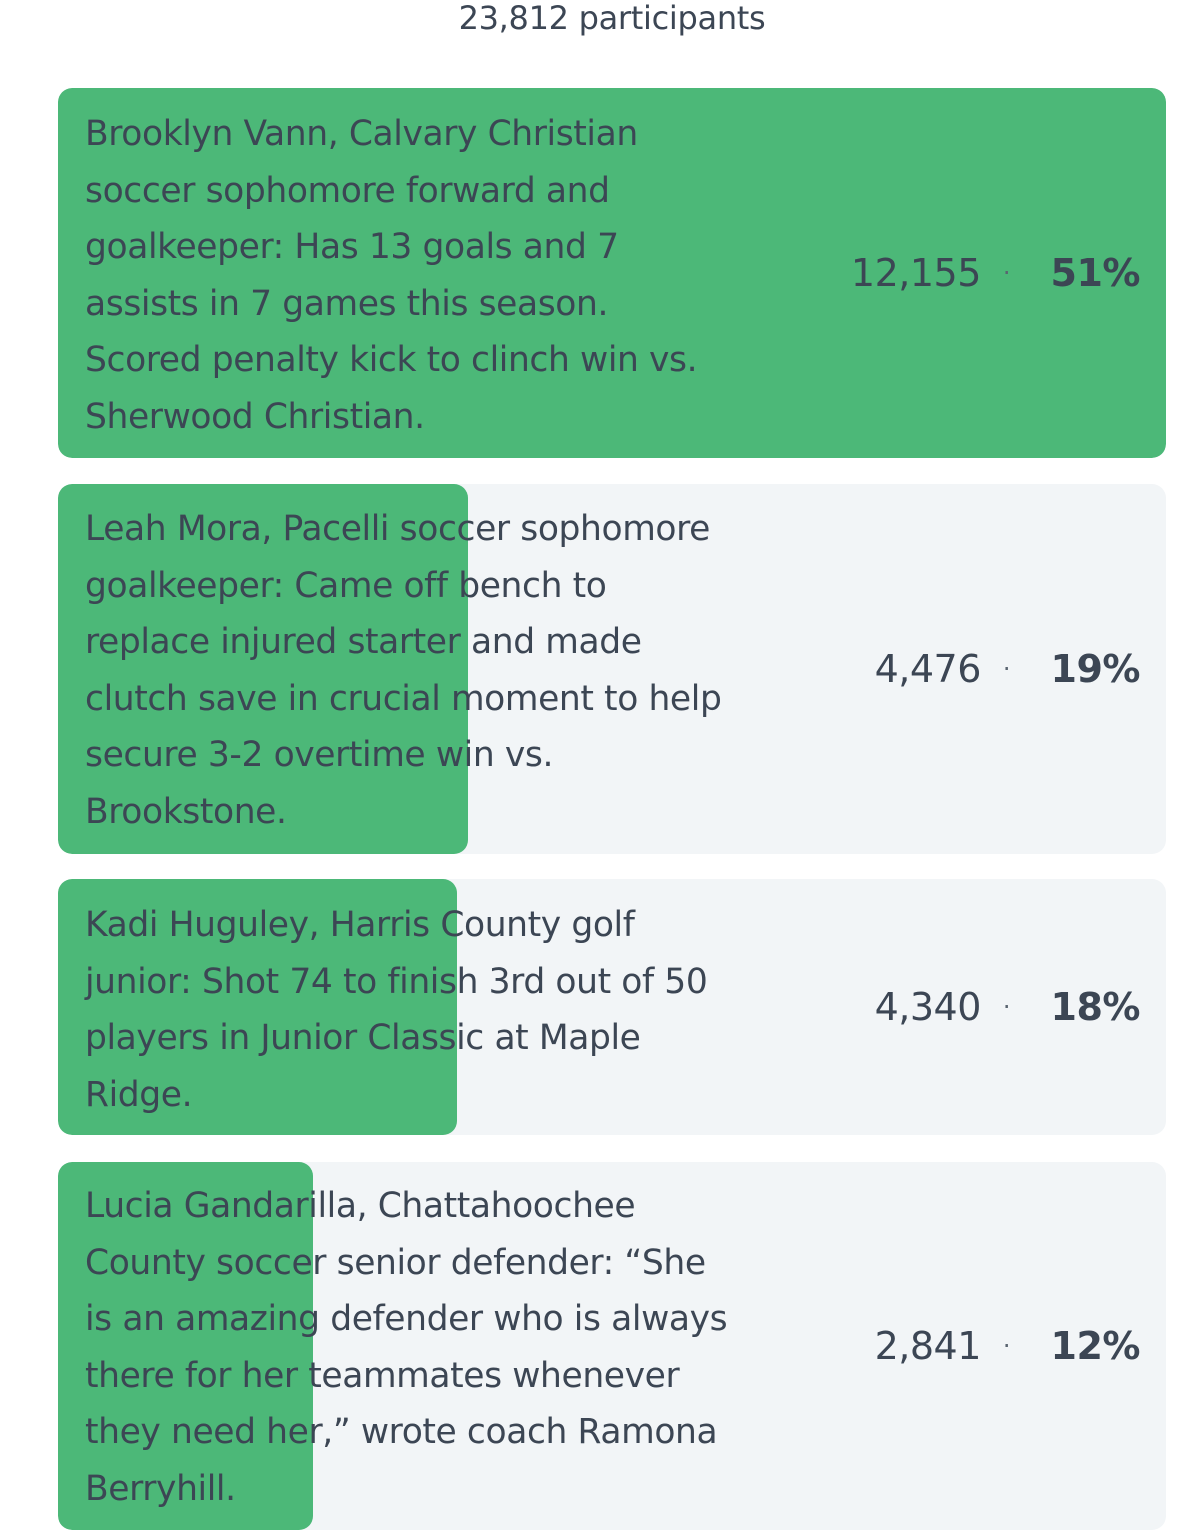 The height and width of the screenshot is (1530, 1200). I want to click on poll-option-percent: 19%, so click(1095, 669).